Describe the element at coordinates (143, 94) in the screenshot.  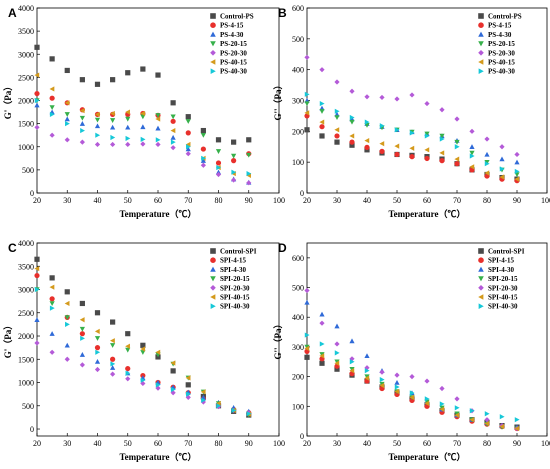
I see `series-control-ps` at that location.